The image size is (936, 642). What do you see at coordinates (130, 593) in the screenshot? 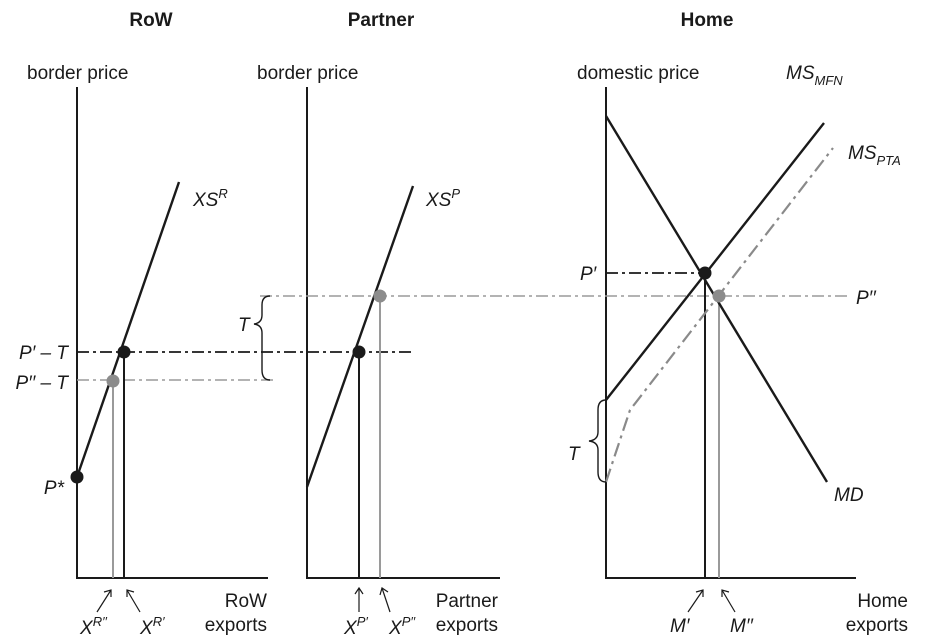
I see `xr-prime-arrowhead` at bounding box center [130, 593].